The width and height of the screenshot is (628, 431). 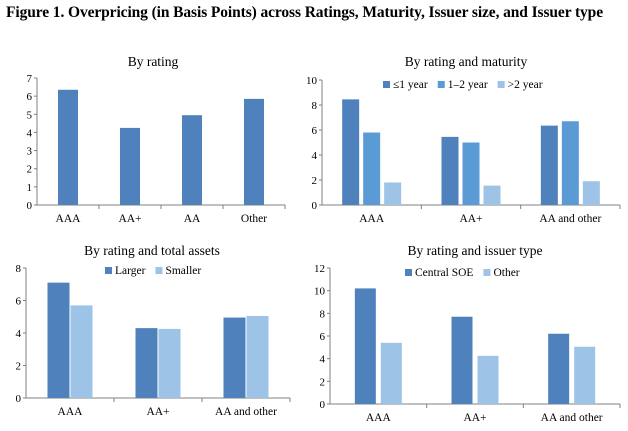 I want to click on y-tick-label: 1, so click(x=30, y=188).